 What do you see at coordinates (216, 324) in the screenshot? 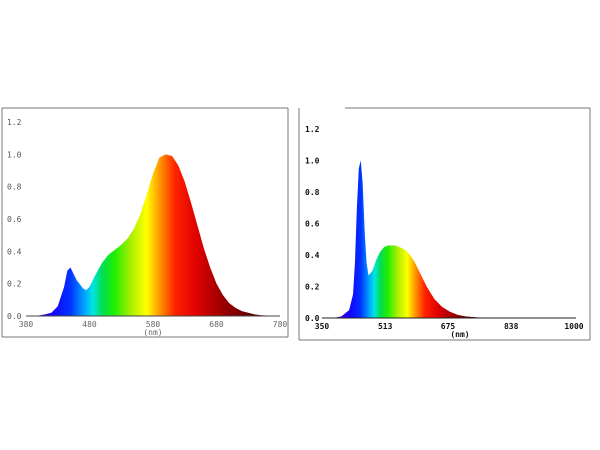
I see `x-tick-label: 680` at bounding box center [216, 324].